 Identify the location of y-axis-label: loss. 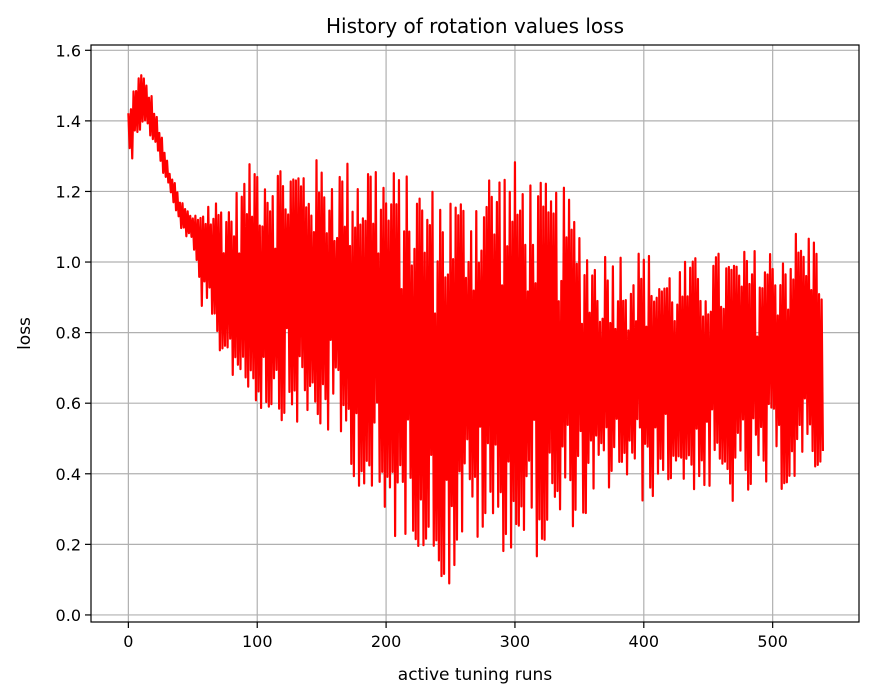
(25, 333).